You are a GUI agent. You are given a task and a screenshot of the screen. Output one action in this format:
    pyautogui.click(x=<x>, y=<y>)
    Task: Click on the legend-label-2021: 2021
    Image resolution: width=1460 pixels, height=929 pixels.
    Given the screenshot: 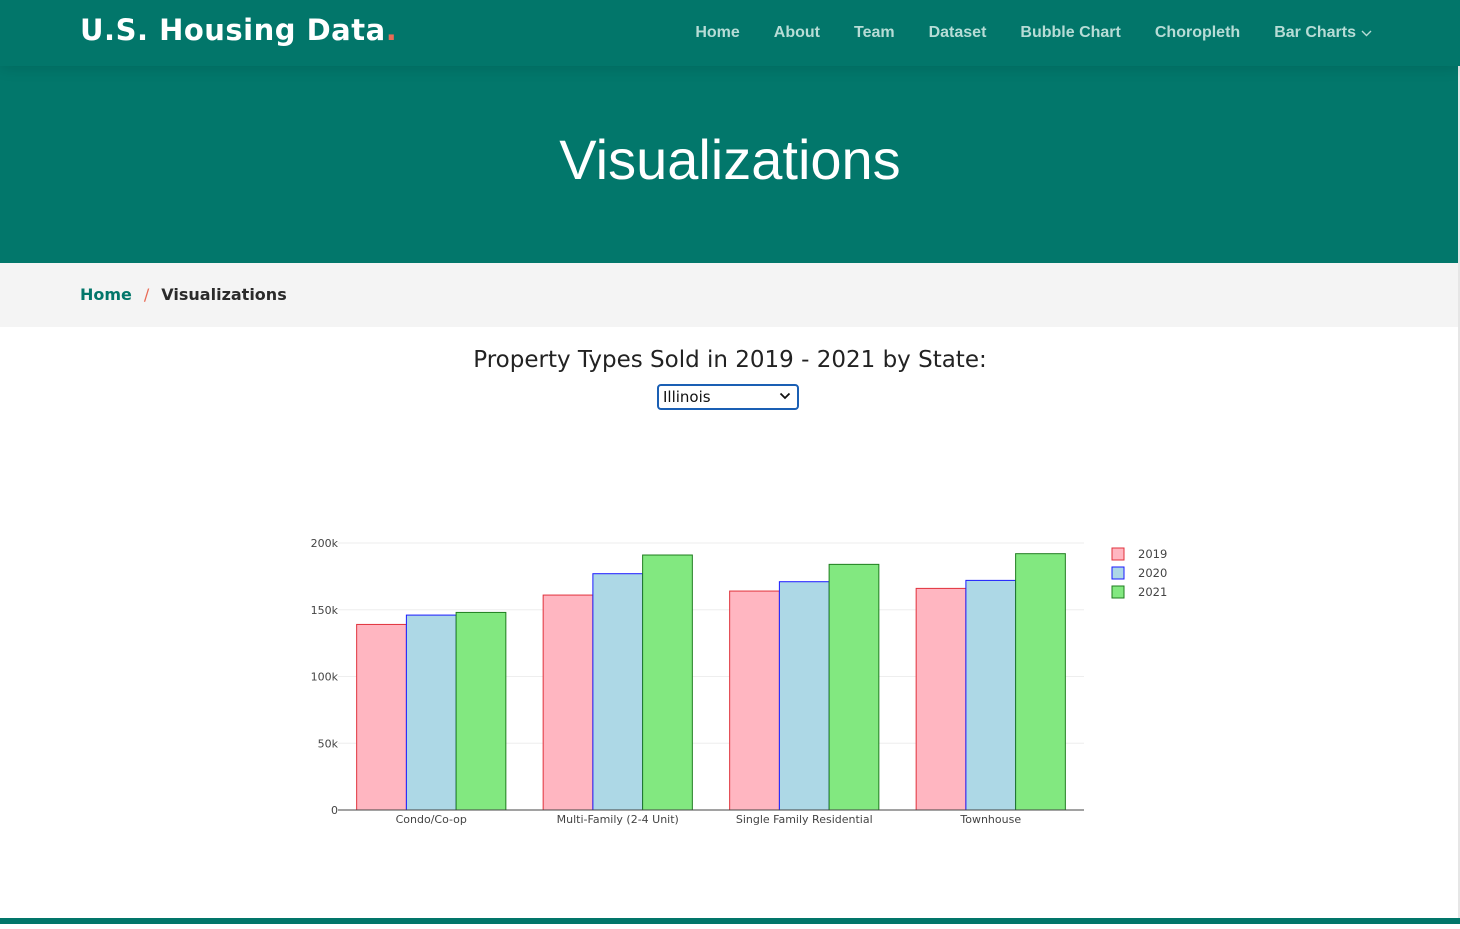 What is the action you would take?
    pyautogui.click(x=1152, y=592)
    